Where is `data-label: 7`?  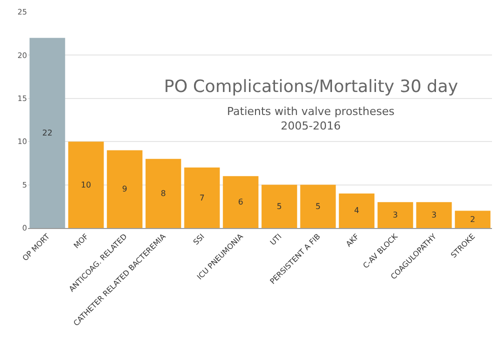 data-label: 7 is located at coordinates (202, 197).